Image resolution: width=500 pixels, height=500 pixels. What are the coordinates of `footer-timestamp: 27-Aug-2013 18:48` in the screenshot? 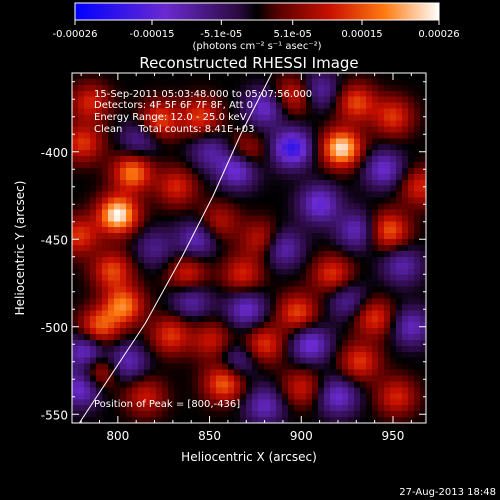 It's located at (447, 492).